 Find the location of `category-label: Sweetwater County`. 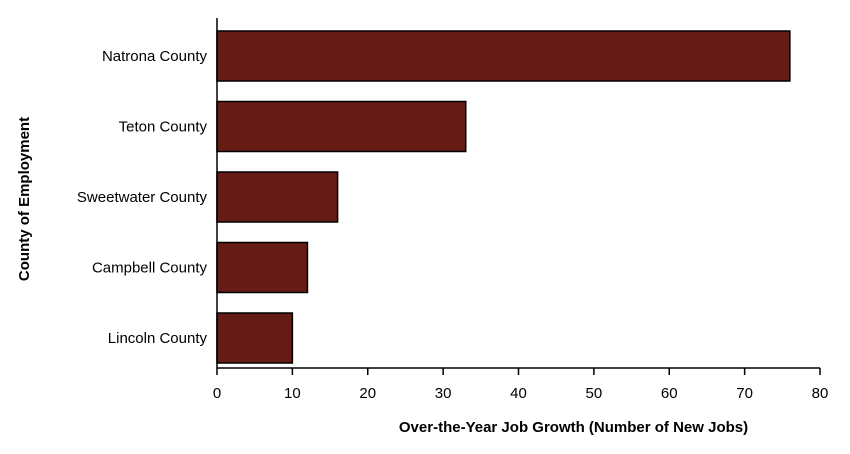

category-label: Sweetwater County is located at coordinates (142, 197).